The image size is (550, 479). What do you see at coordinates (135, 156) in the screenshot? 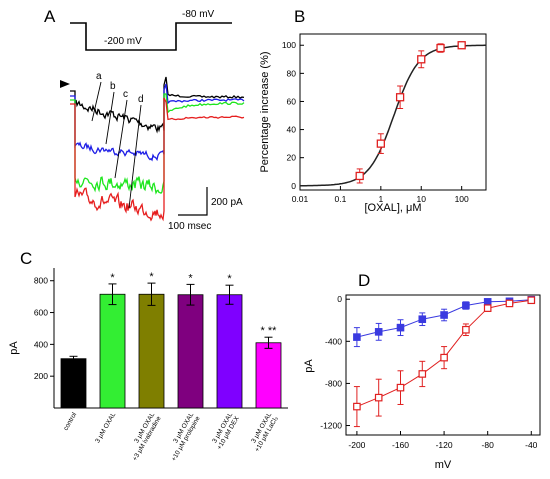
I see `pointer-line-d` at bounding box center [135, 156].